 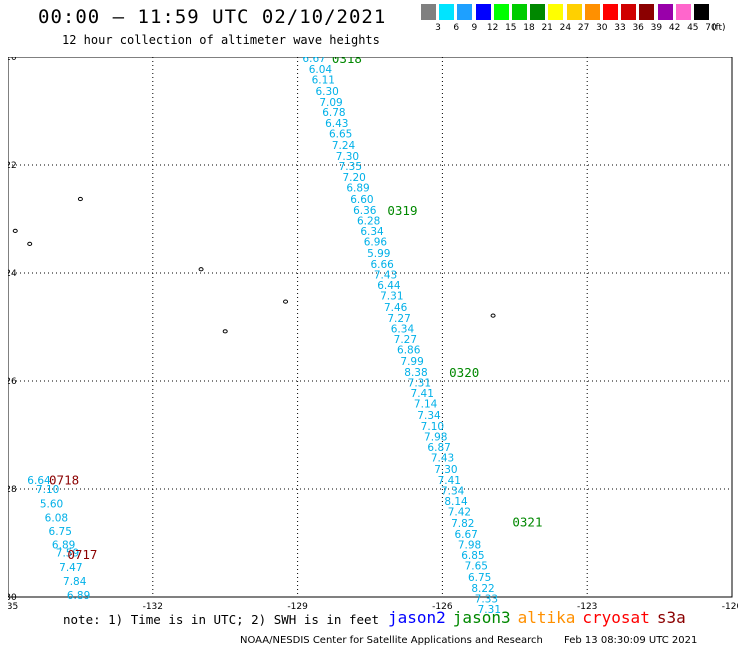 What do you see at coordinates (472, 556) in the screenshot?
I see `wave-height-value: 6.85` at bounding box center [472, 556].